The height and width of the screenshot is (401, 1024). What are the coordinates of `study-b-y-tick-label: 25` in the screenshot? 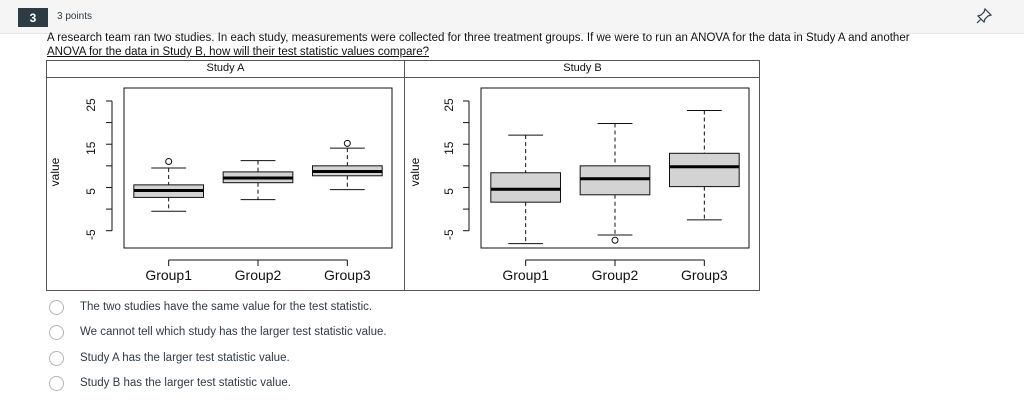 It's located at (449, 105).